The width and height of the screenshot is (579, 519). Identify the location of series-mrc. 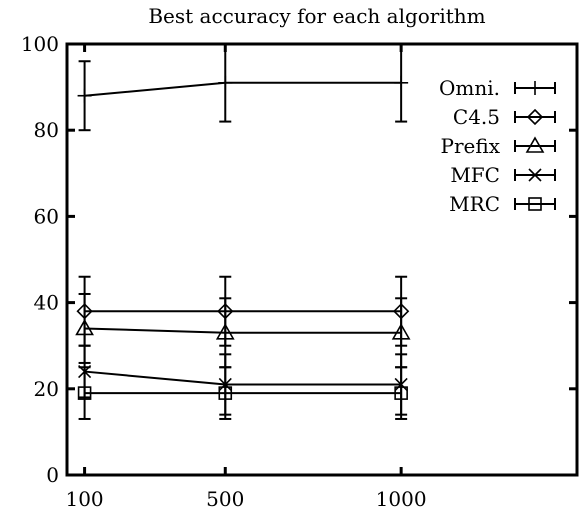
(242, 393).